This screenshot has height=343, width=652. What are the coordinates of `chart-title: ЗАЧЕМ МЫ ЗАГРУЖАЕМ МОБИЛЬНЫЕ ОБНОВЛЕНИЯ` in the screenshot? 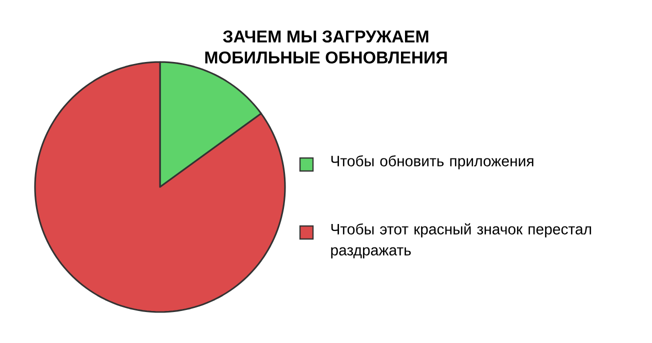 It's located at (326, 47).